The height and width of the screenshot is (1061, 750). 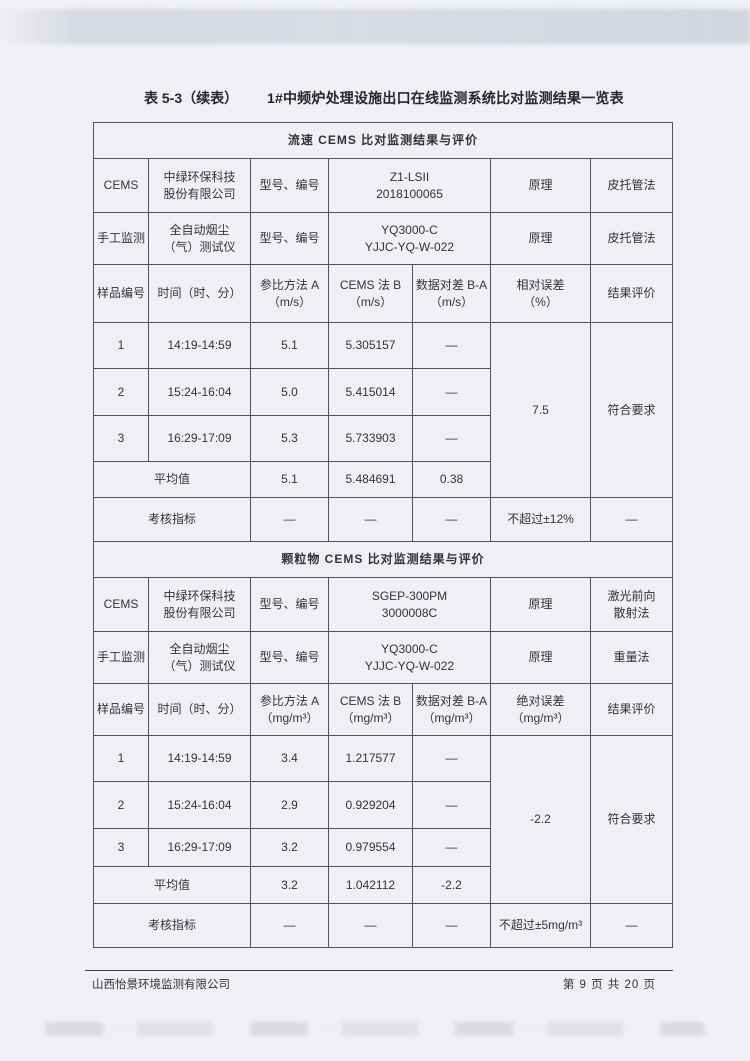 What do you see at coordinates (540, 925) in the screenshot?
I see `assessment-limit: 不超过±5mg/m³` at bounding box center [540, 925].